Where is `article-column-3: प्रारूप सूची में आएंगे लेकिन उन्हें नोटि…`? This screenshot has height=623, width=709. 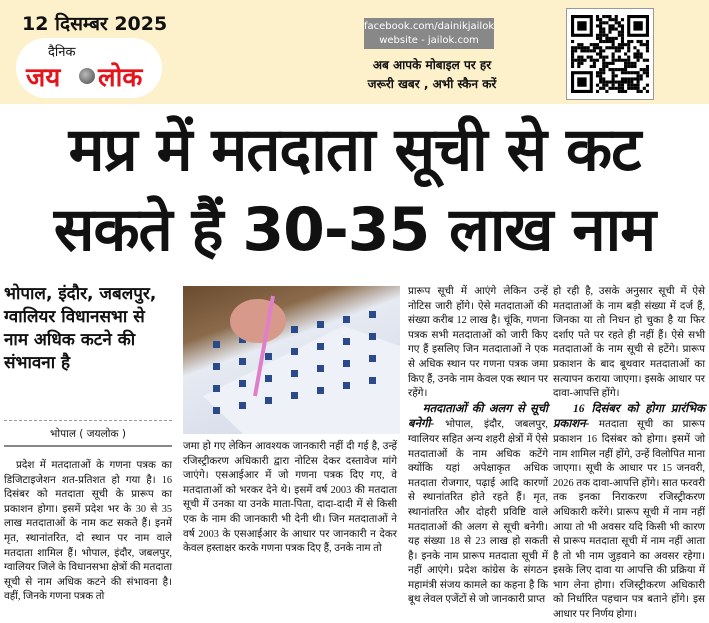
article-column-3: प्रारूप सूची में आएंगे लेकिन उन्हें नोटि… is located at coordinates (478, 446).